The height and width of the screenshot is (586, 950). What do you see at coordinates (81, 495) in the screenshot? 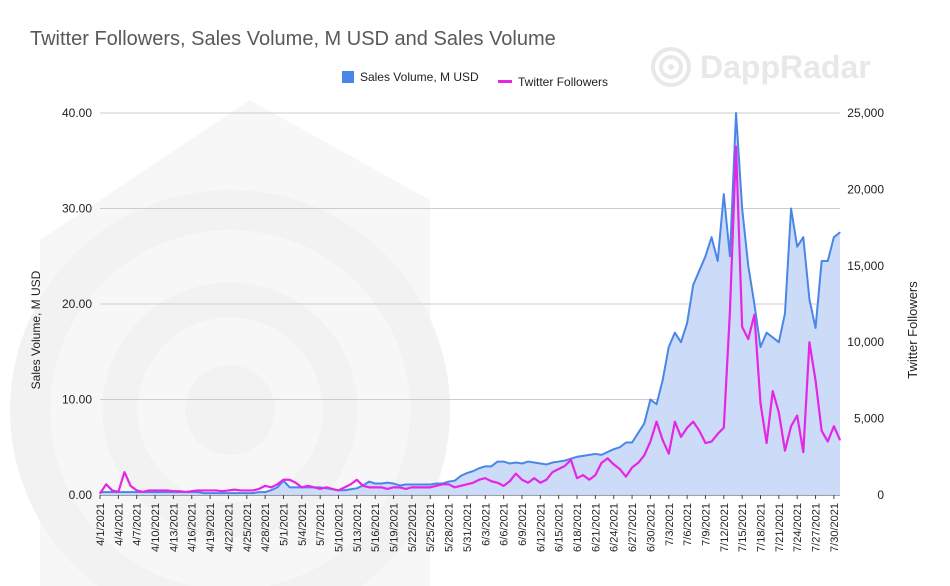
I see `y-left-tick-label: 0.00` at bounding box center [81, 495].